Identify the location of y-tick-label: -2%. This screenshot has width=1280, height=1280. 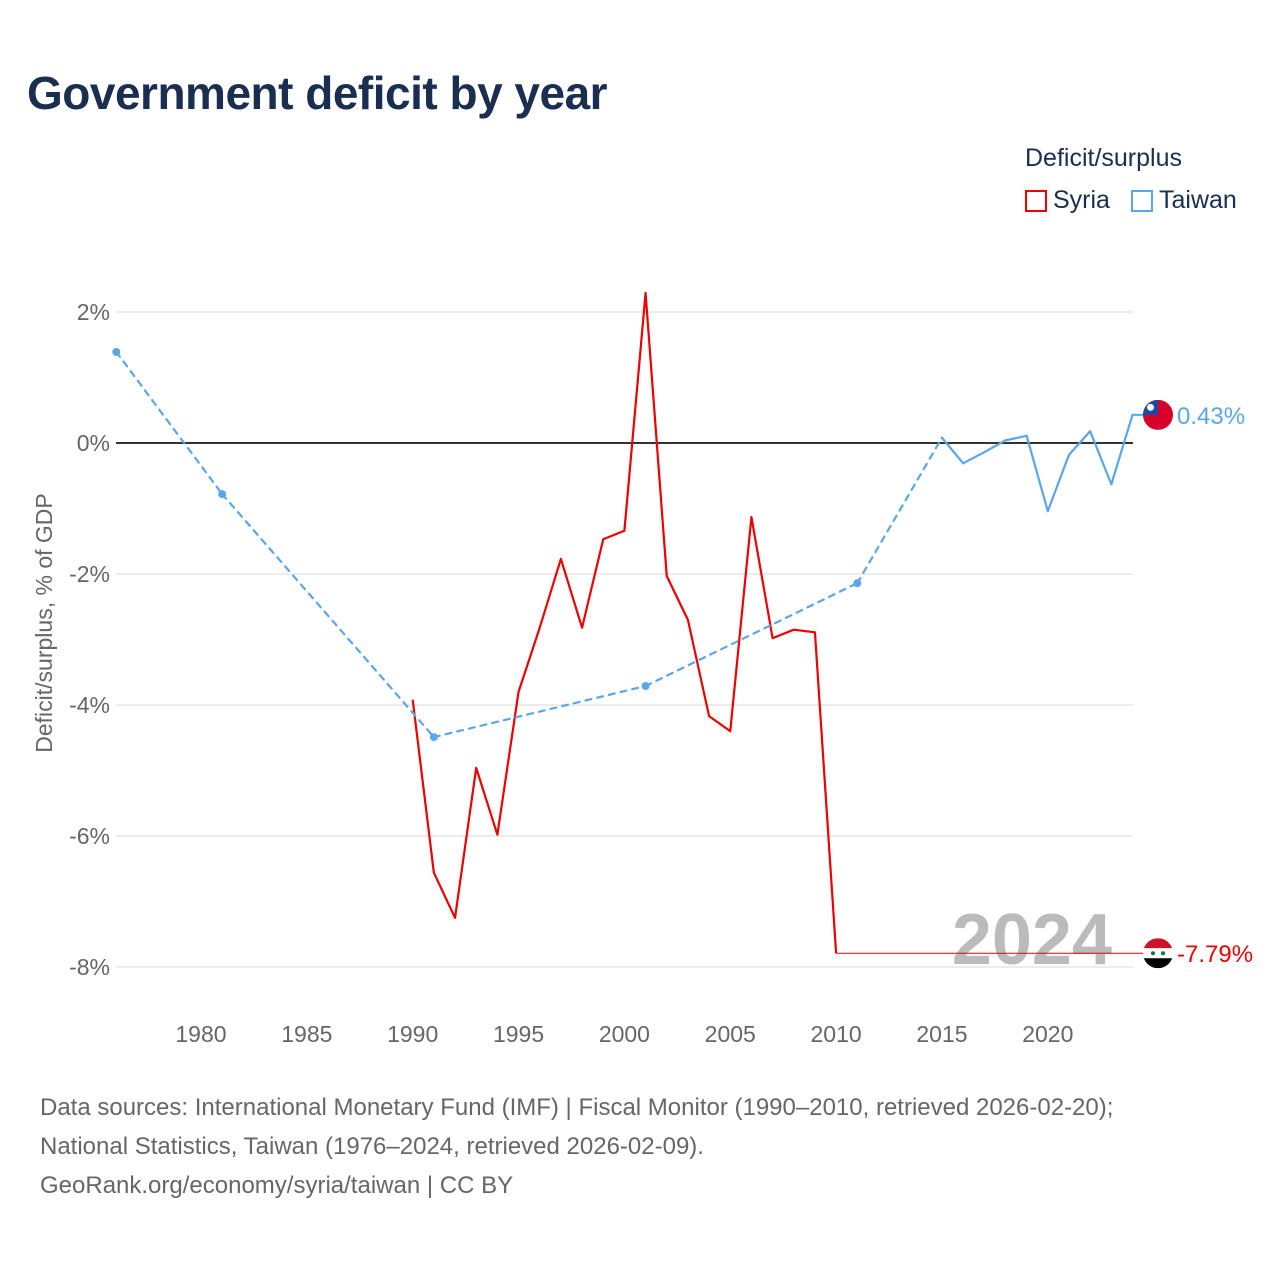
(89, 574).